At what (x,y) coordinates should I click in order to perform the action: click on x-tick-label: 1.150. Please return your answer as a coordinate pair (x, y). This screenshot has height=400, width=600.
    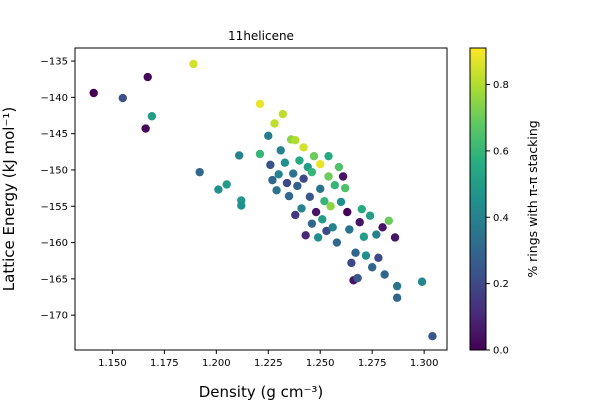
    Looking at the image, I should click on (112, 363).